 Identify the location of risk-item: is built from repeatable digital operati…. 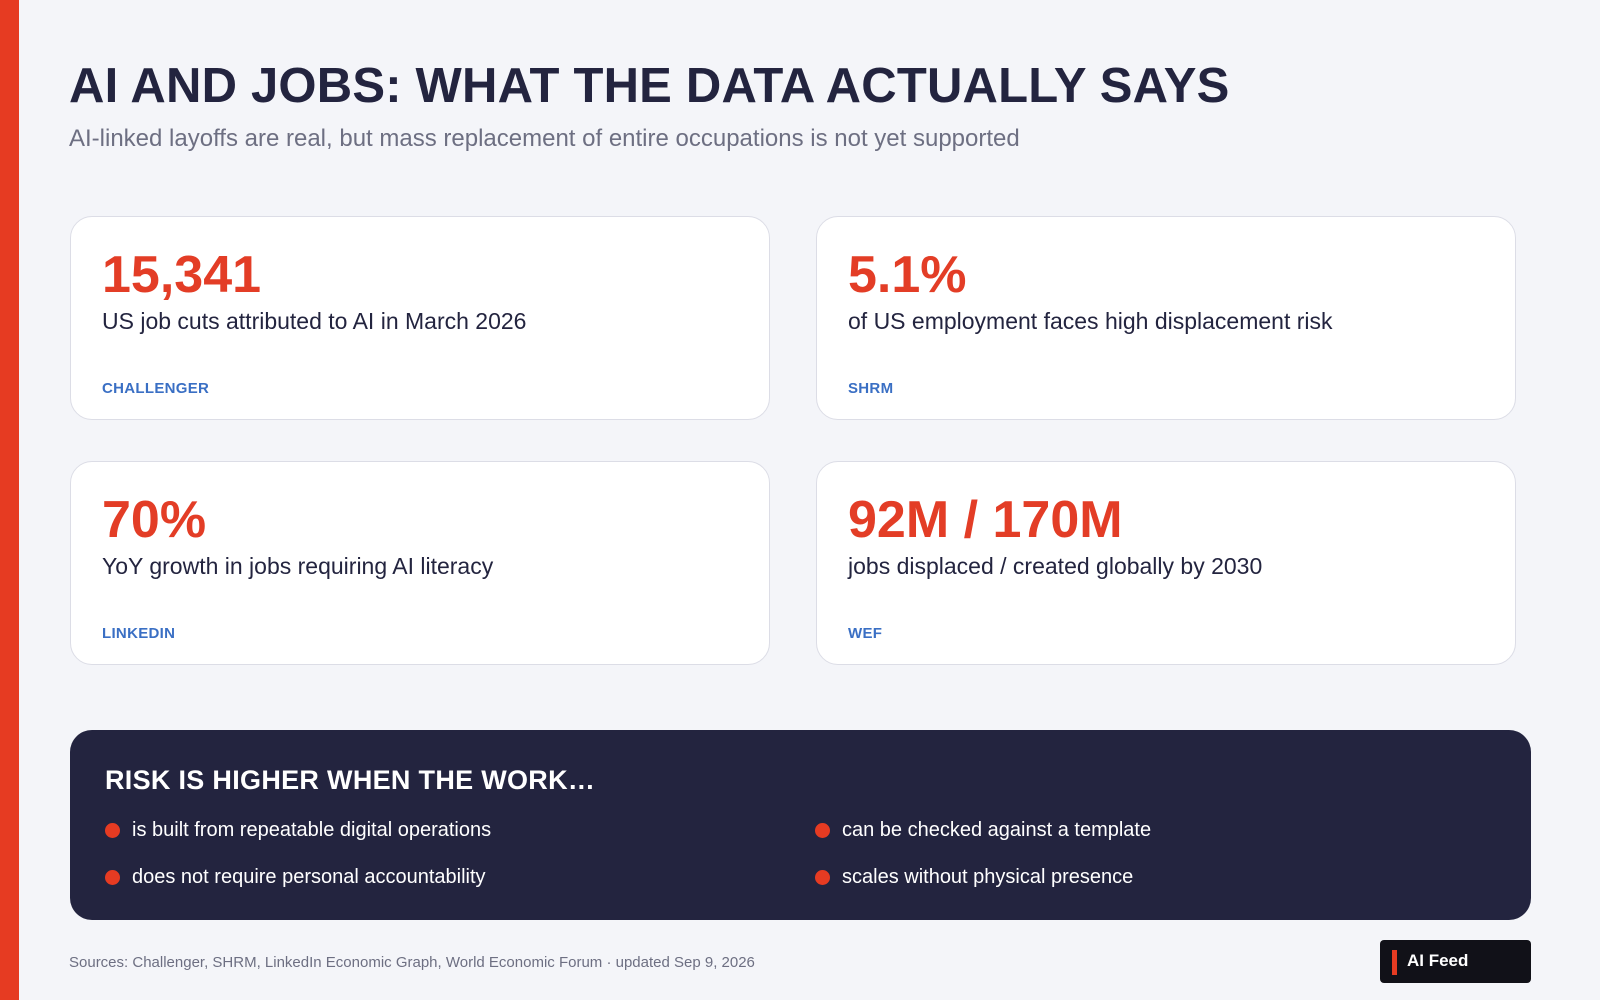
(460, 830).